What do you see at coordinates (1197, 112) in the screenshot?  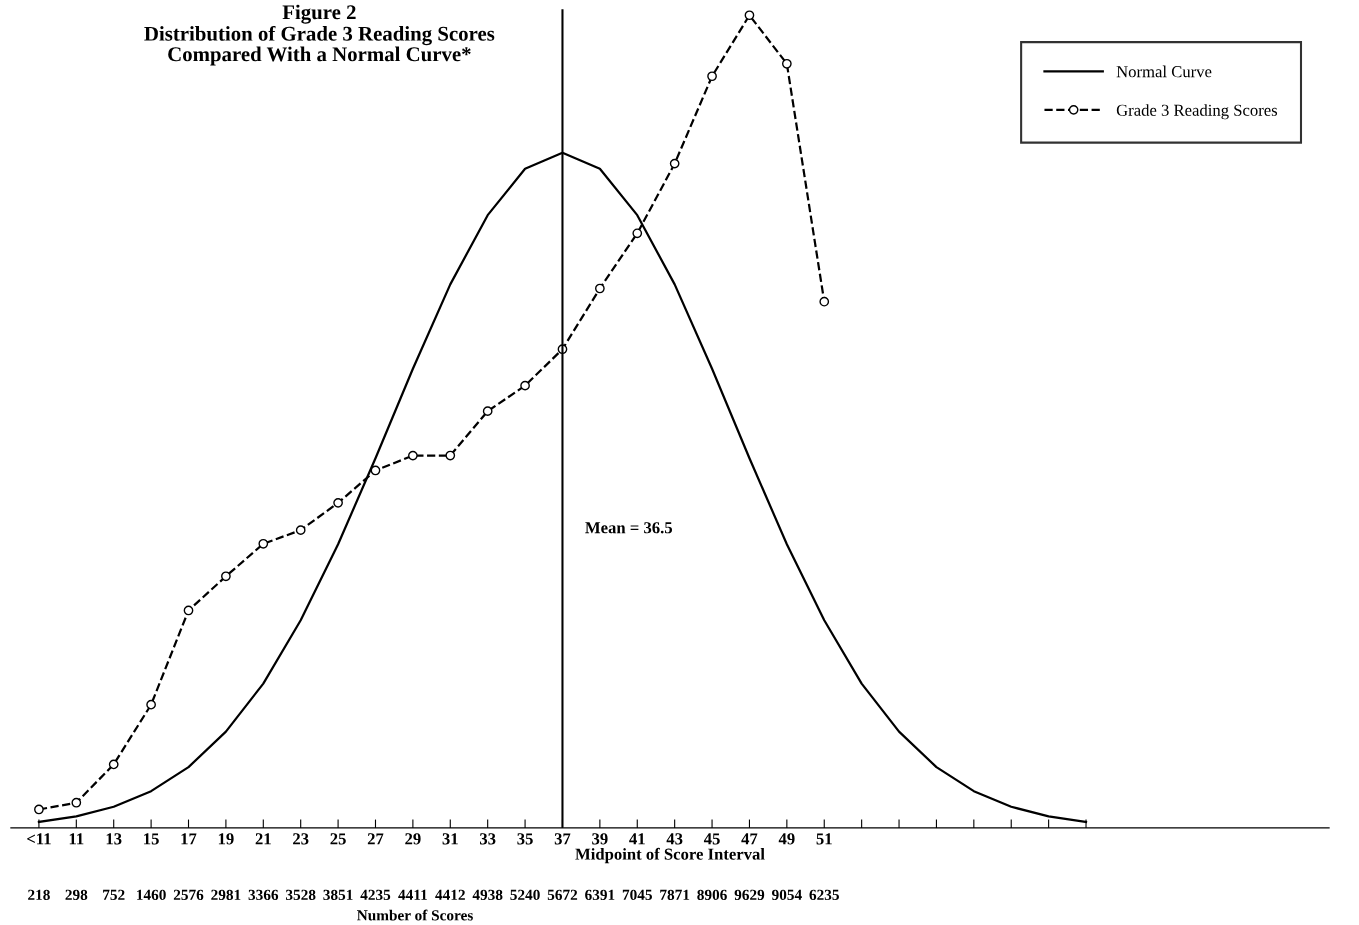 I see `legend-label: Grade 3 Reading Scores` at bounding box center [1197, 112].